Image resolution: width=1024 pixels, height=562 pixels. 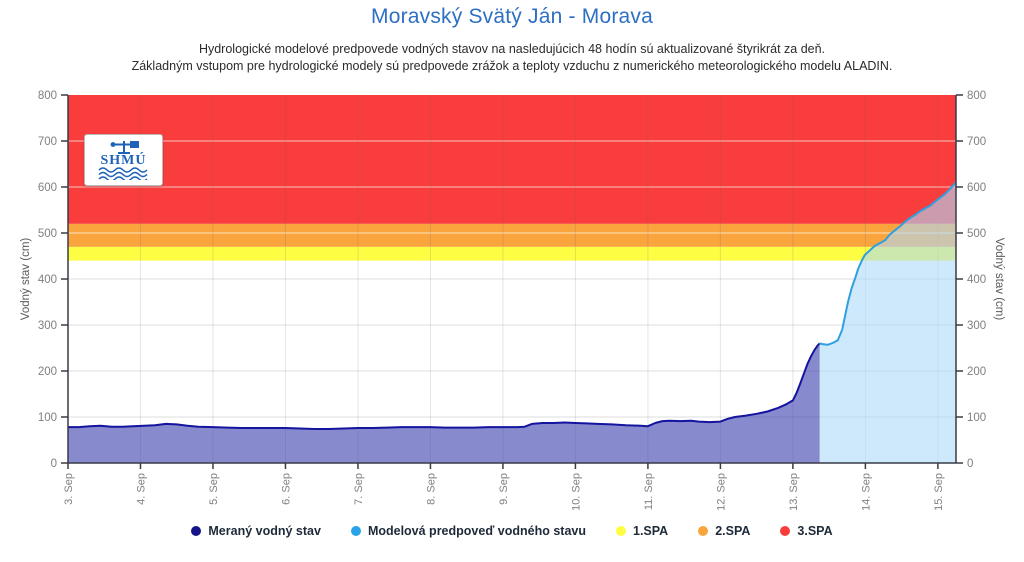 What do you see at coordinates (649, 491) in the screenshot?
I see `x-tick-label: 11. Sep` at bounding box center [649, 491].